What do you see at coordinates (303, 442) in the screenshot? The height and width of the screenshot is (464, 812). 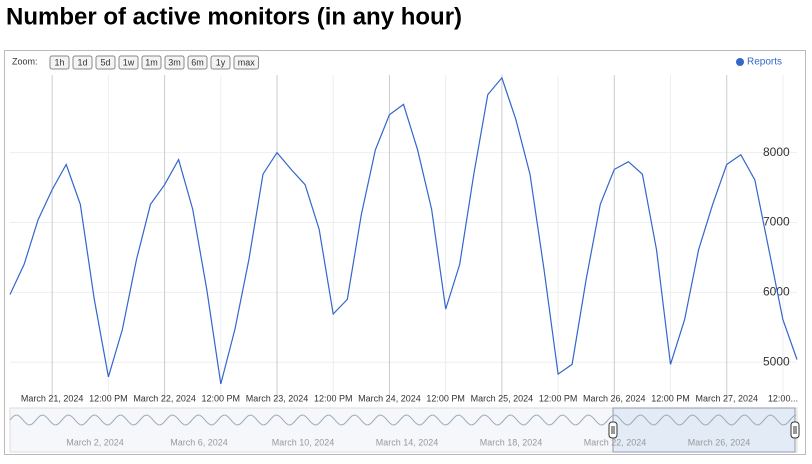 I see `navigator-label: March 10, 2024` at bounding box center [303, 442].